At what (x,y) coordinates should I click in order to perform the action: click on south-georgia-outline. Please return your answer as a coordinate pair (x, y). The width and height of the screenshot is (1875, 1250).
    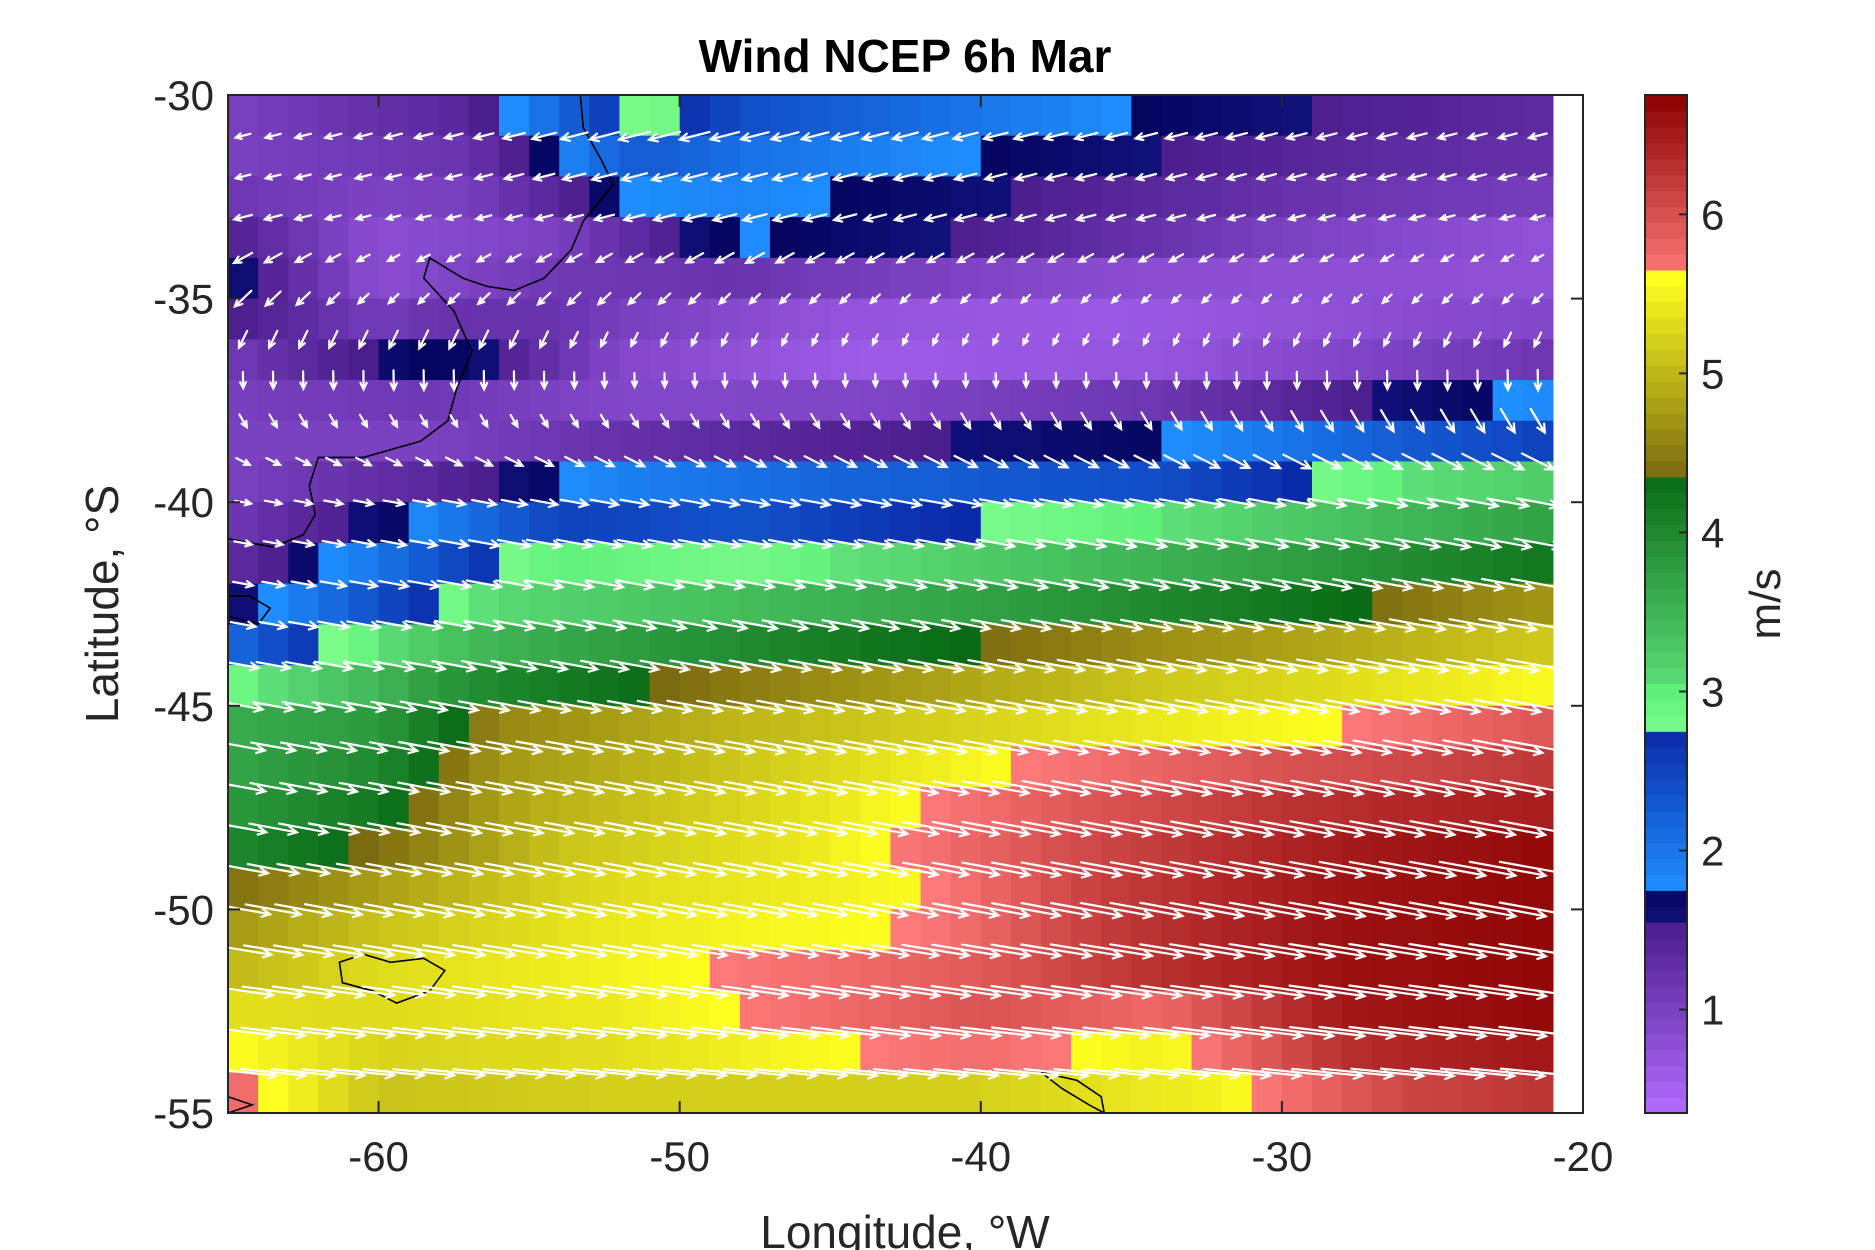
    Looking at the image, I should click on (1073, 1092).